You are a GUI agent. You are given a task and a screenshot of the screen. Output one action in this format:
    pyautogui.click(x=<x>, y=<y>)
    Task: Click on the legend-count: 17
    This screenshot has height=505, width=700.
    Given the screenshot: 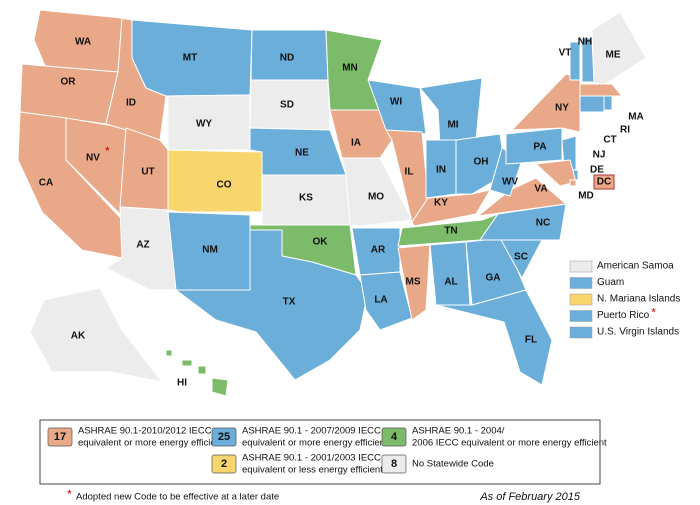 What is the action you would take?
    pyautogui.click(x=60, y=437)
    